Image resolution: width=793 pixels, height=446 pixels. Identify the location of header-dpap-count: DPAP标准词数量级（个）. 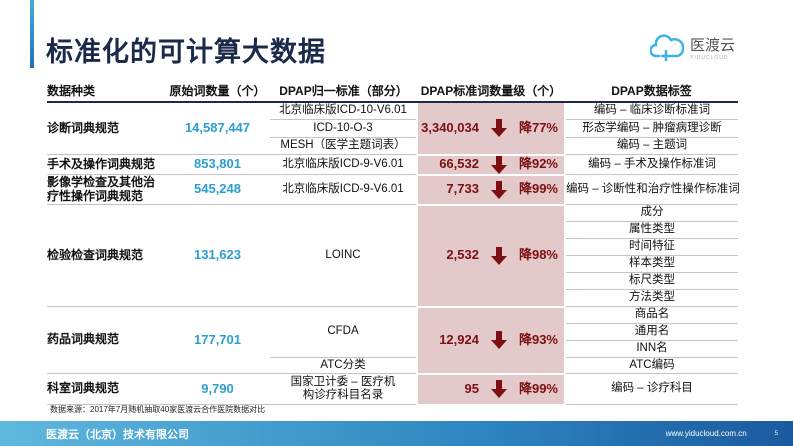
(491, 93).